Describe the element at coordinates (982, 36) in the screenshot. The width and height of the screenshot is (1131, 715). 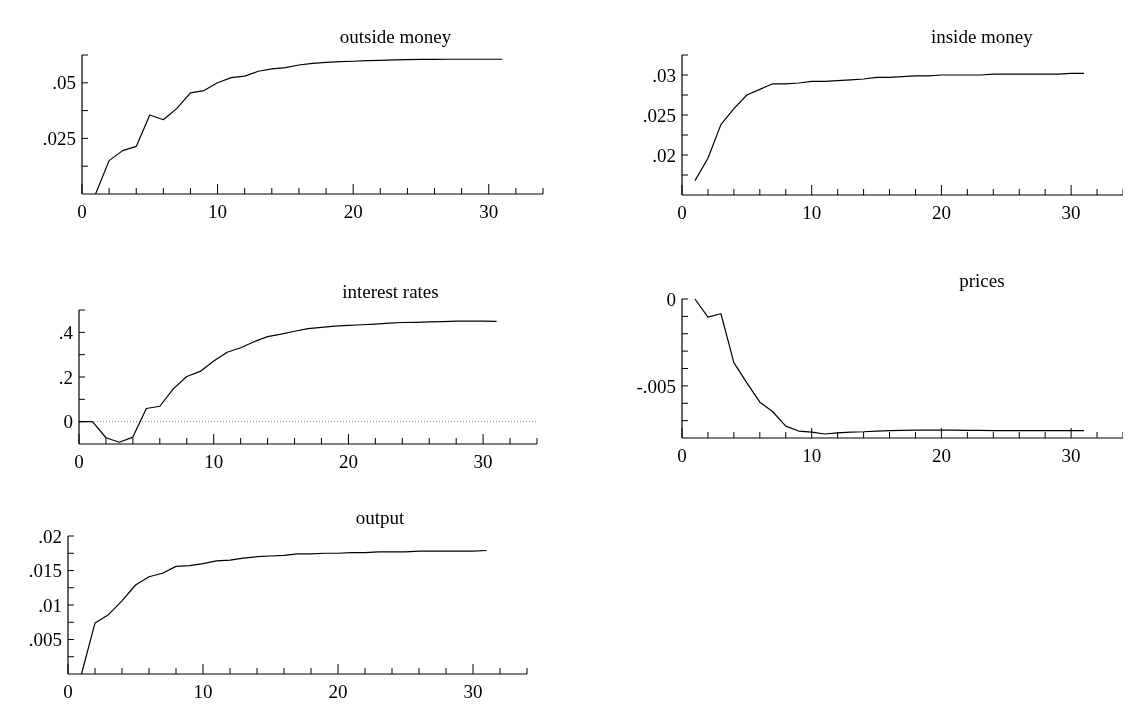
I see `chart-title: inside money` at that location.